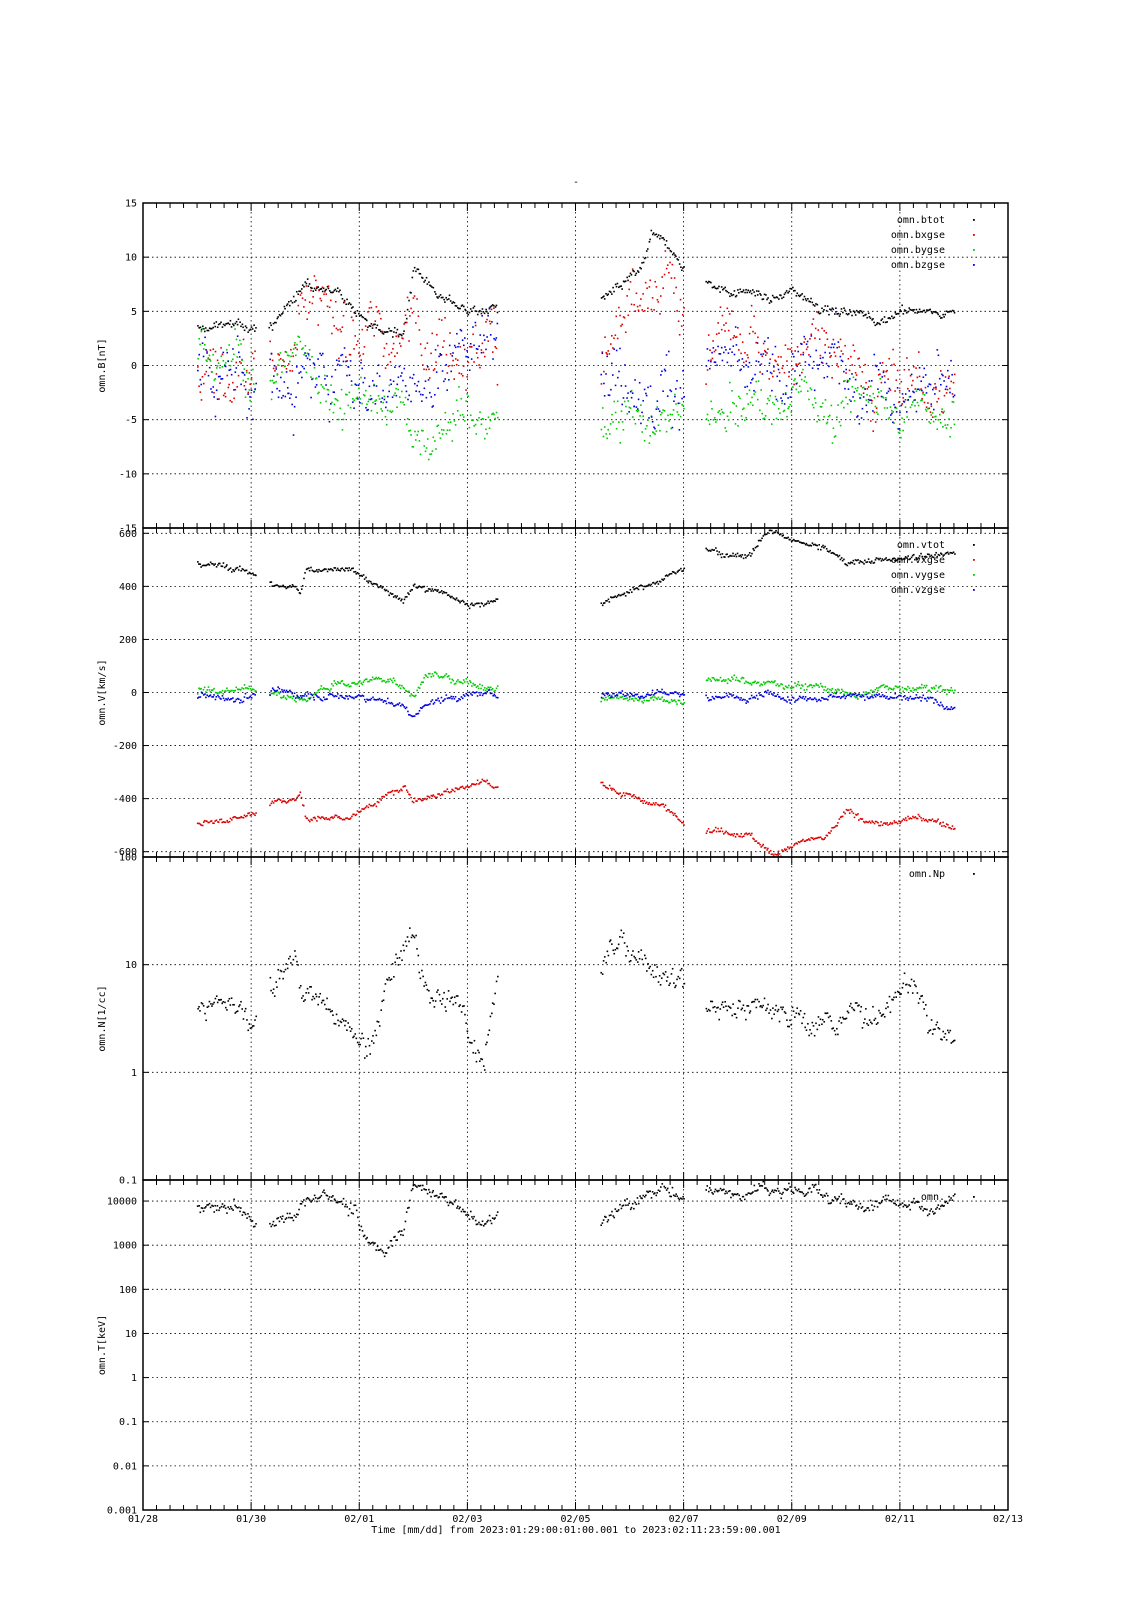  What do you see at coordinates (128, 1181) in the screenshot?
I see `y-tick-label: 0.1` at bounding box center [128, 1181].